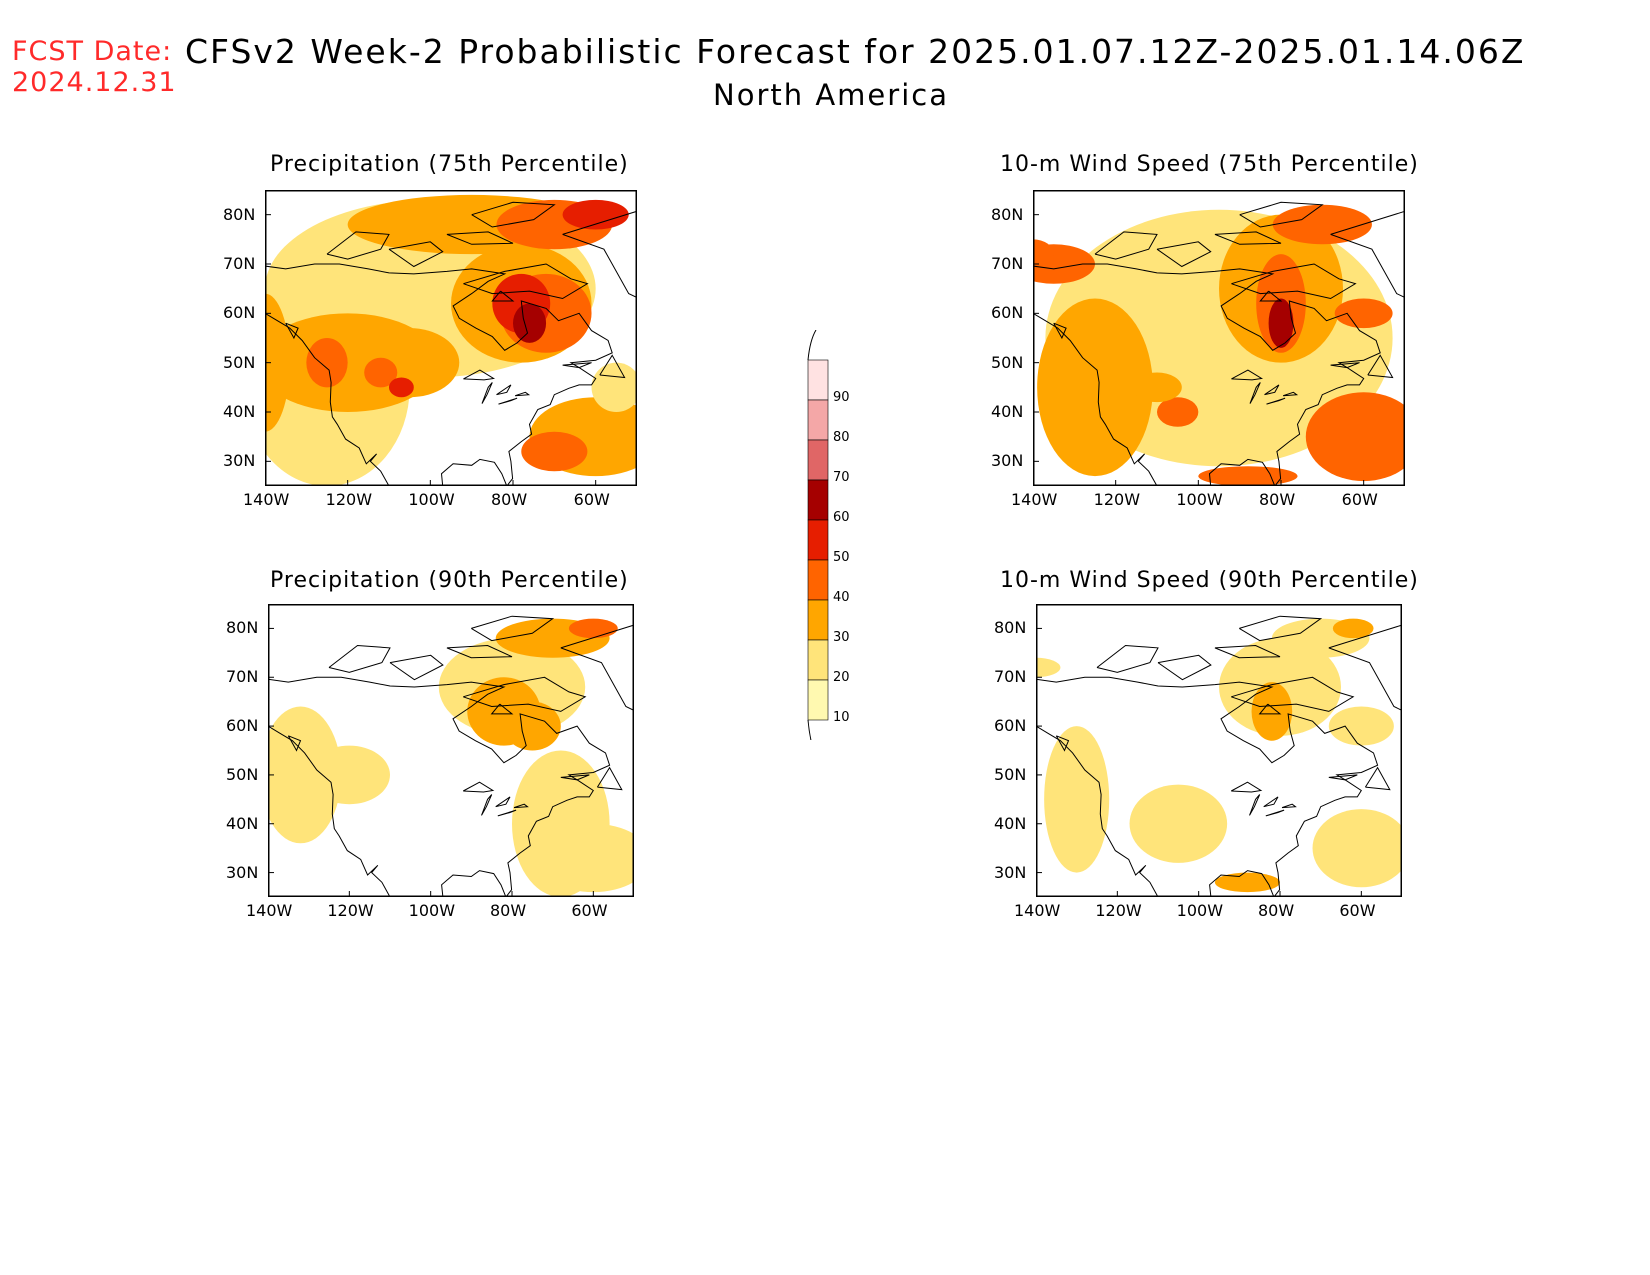 The width and height of the screenshot is (1650, 1275). What do you see at coordinates (1010, 677) in the screenshot?
I see `lat-tick-label: 70N` at bounding box center [1010, 677].